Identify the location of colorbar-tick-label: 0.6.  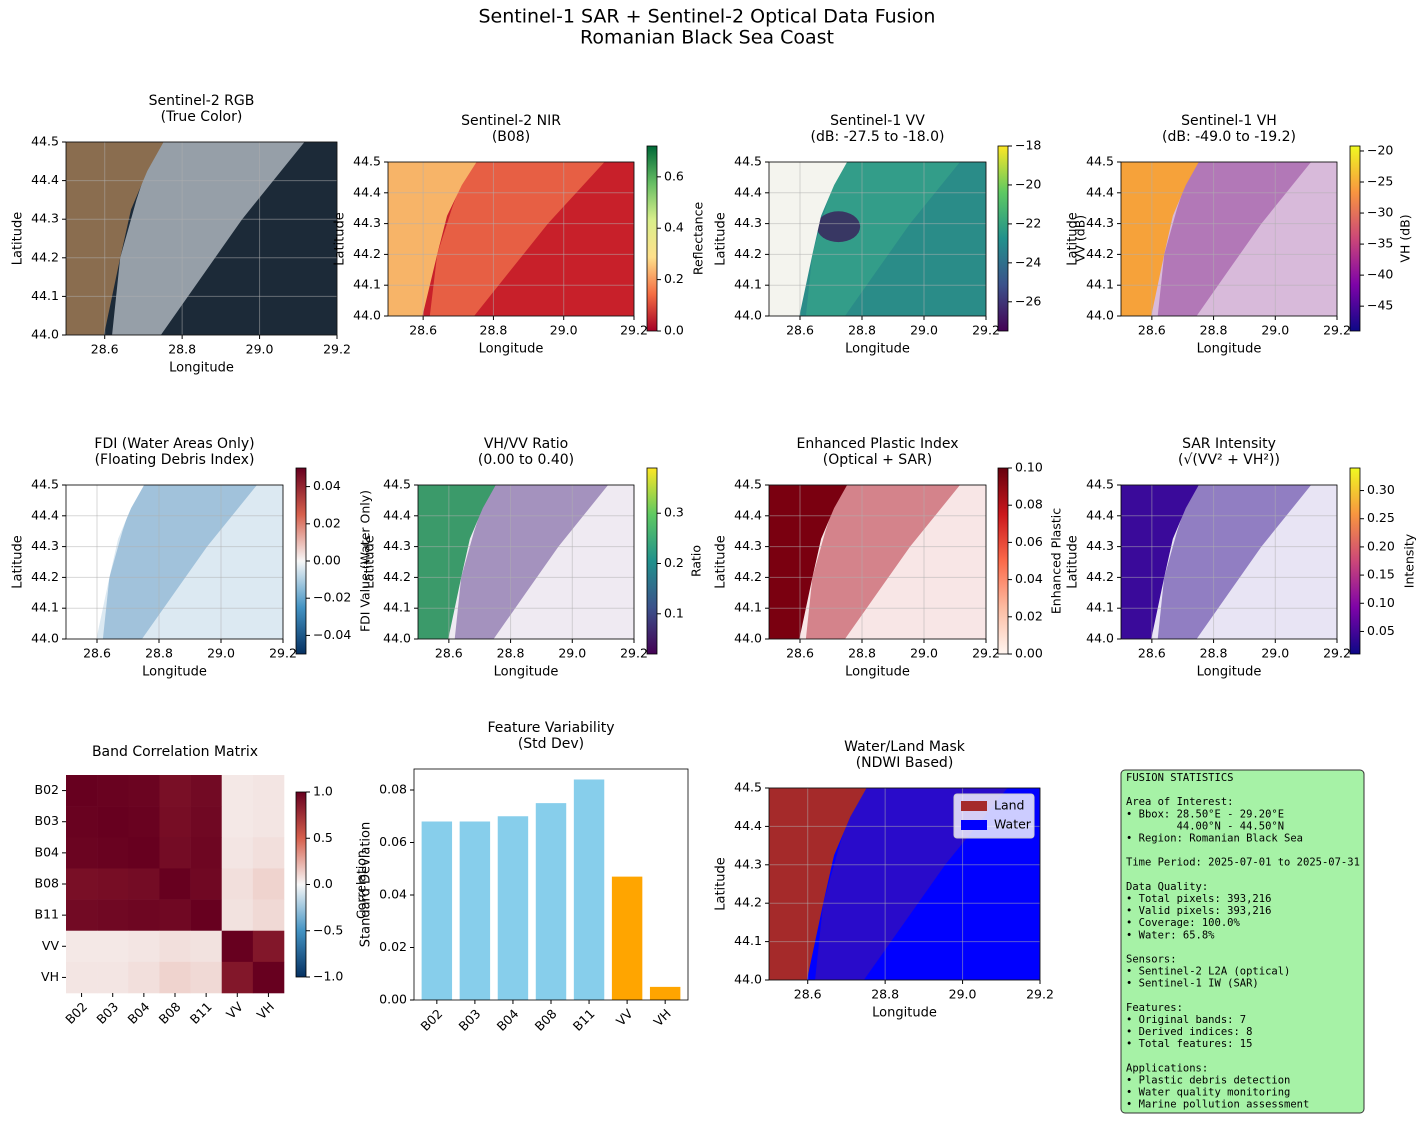
(674, 175).